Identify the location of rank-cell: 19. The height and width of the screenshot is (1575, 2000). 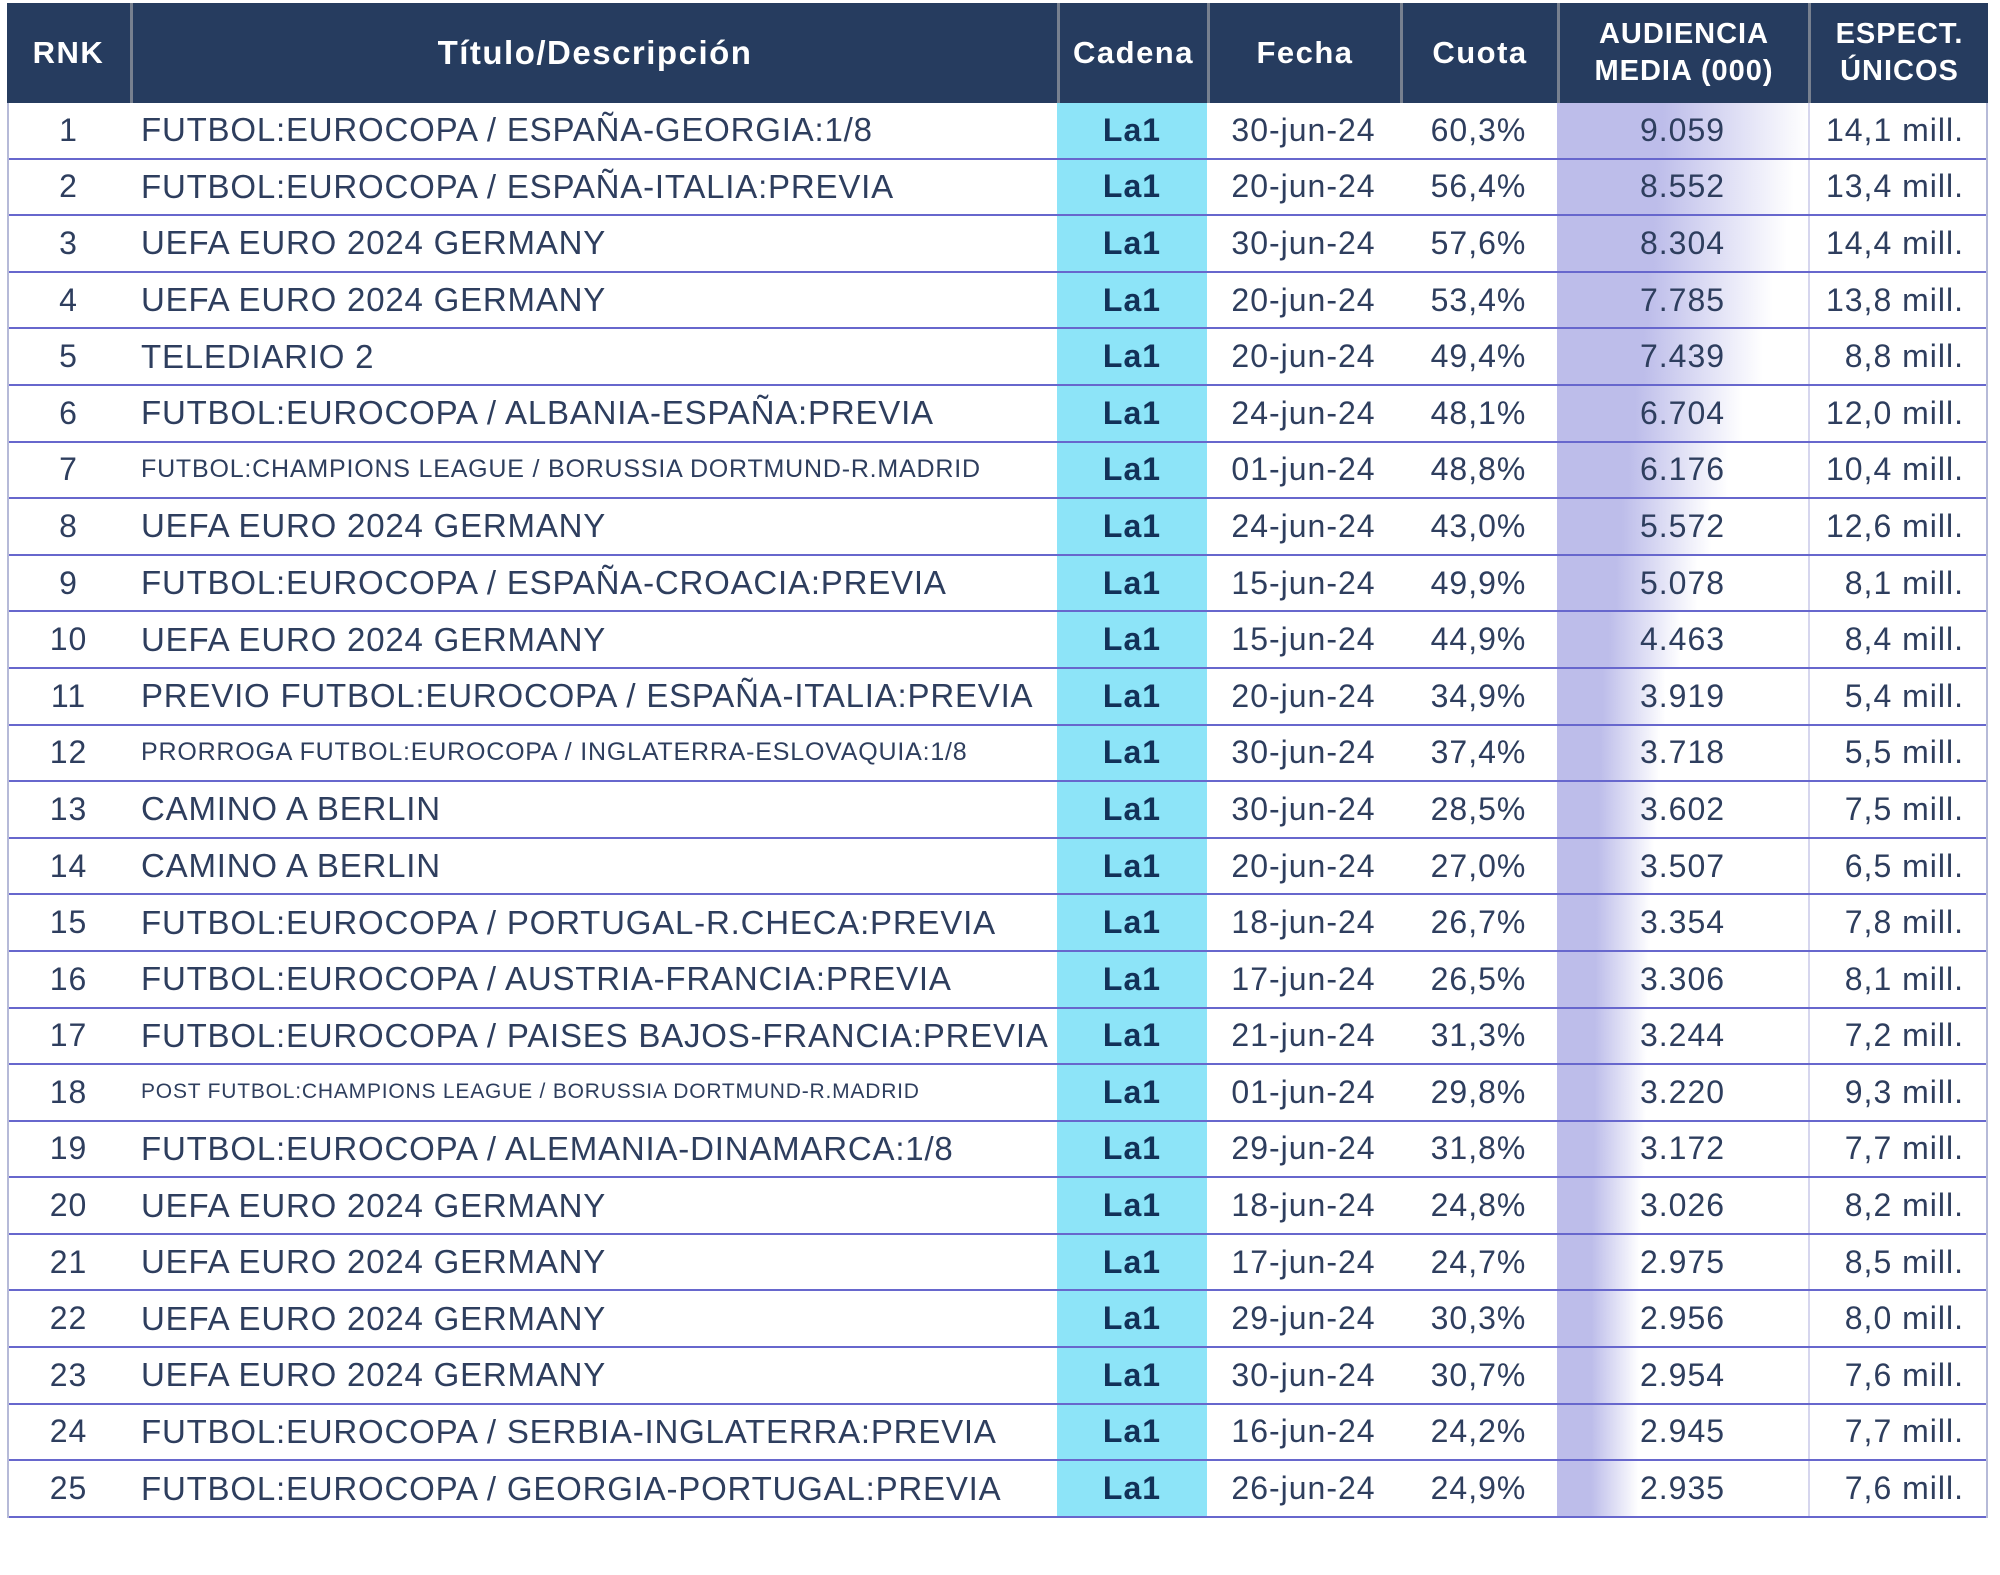
(68, 1148).